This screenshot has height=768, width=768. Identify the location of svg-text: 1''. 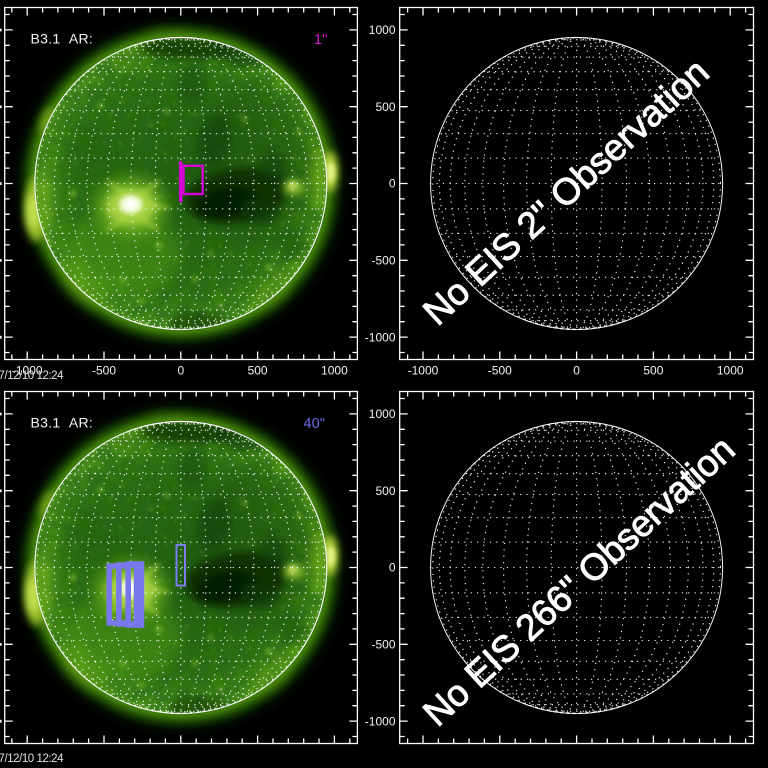
(321, 40).